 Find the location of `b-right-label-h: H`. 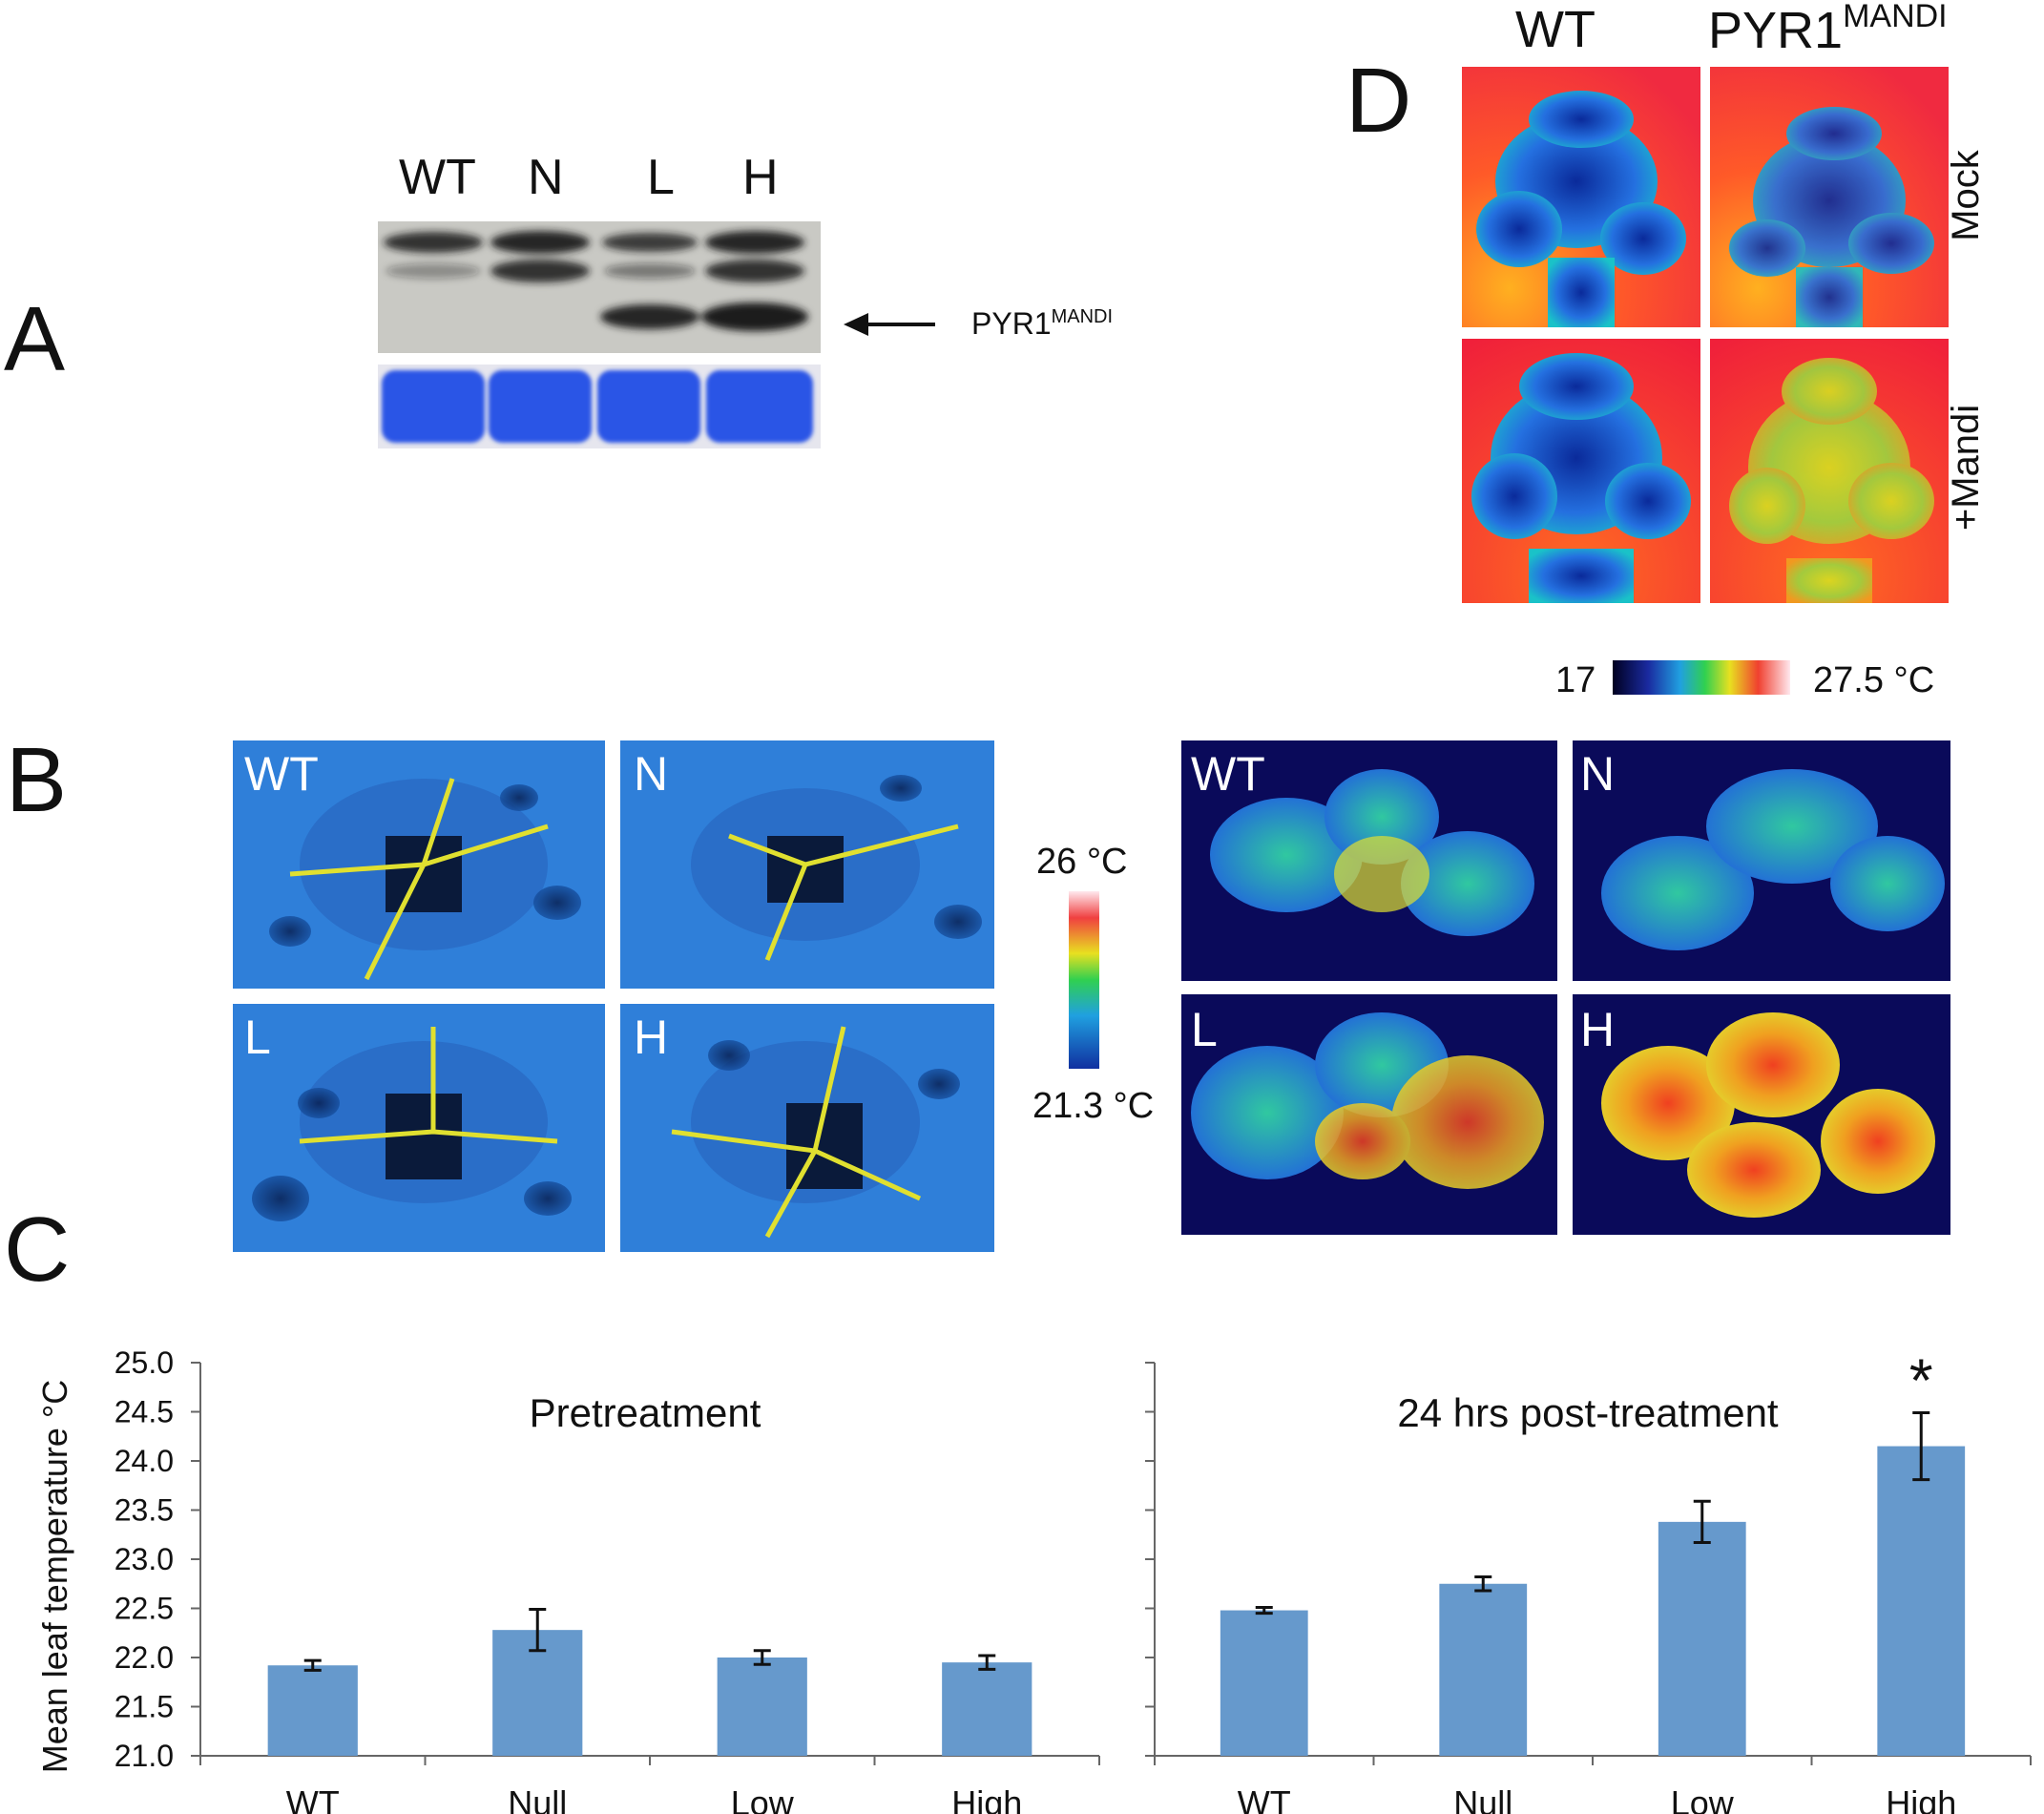

b-right-label-h: H is located at coordinates (1598, 1029).